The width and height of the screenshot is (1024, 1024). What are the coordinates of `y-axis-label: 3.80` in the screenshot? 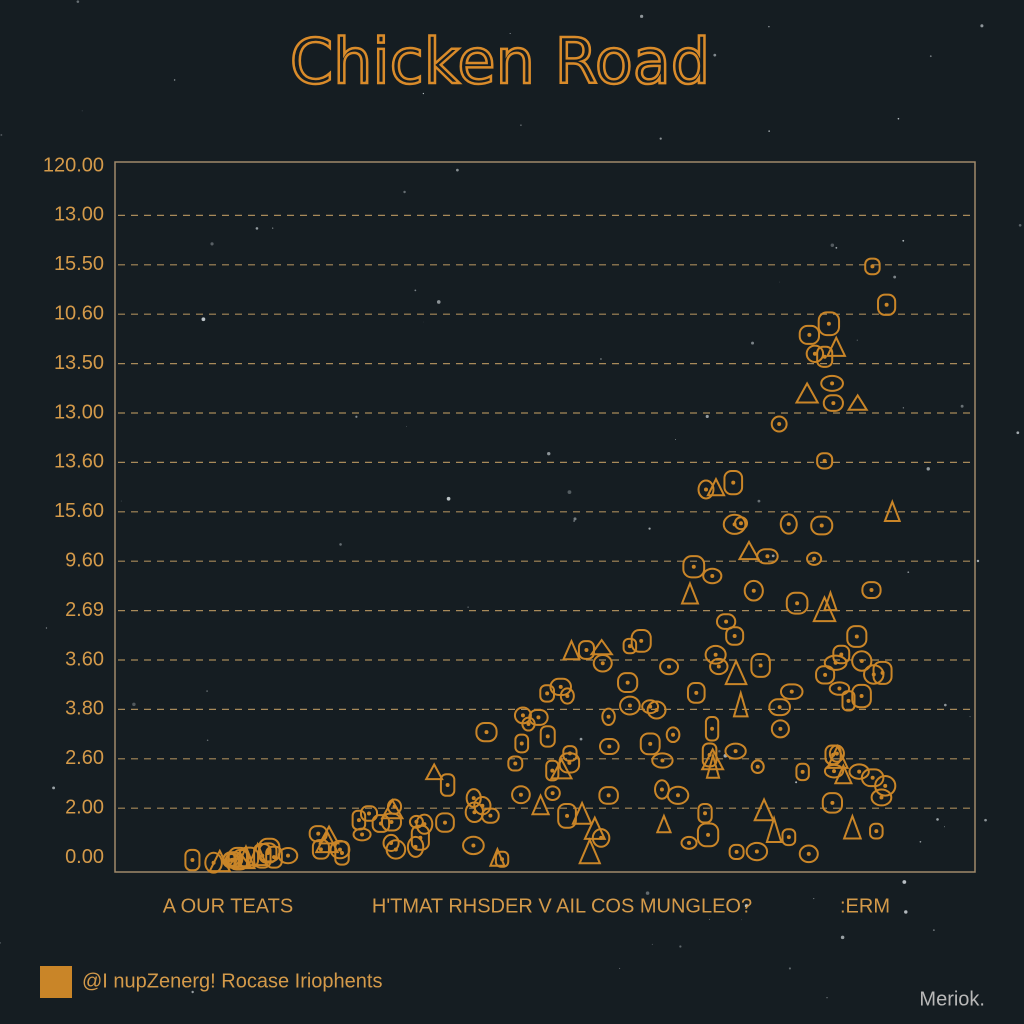 It's located at (84, 709).